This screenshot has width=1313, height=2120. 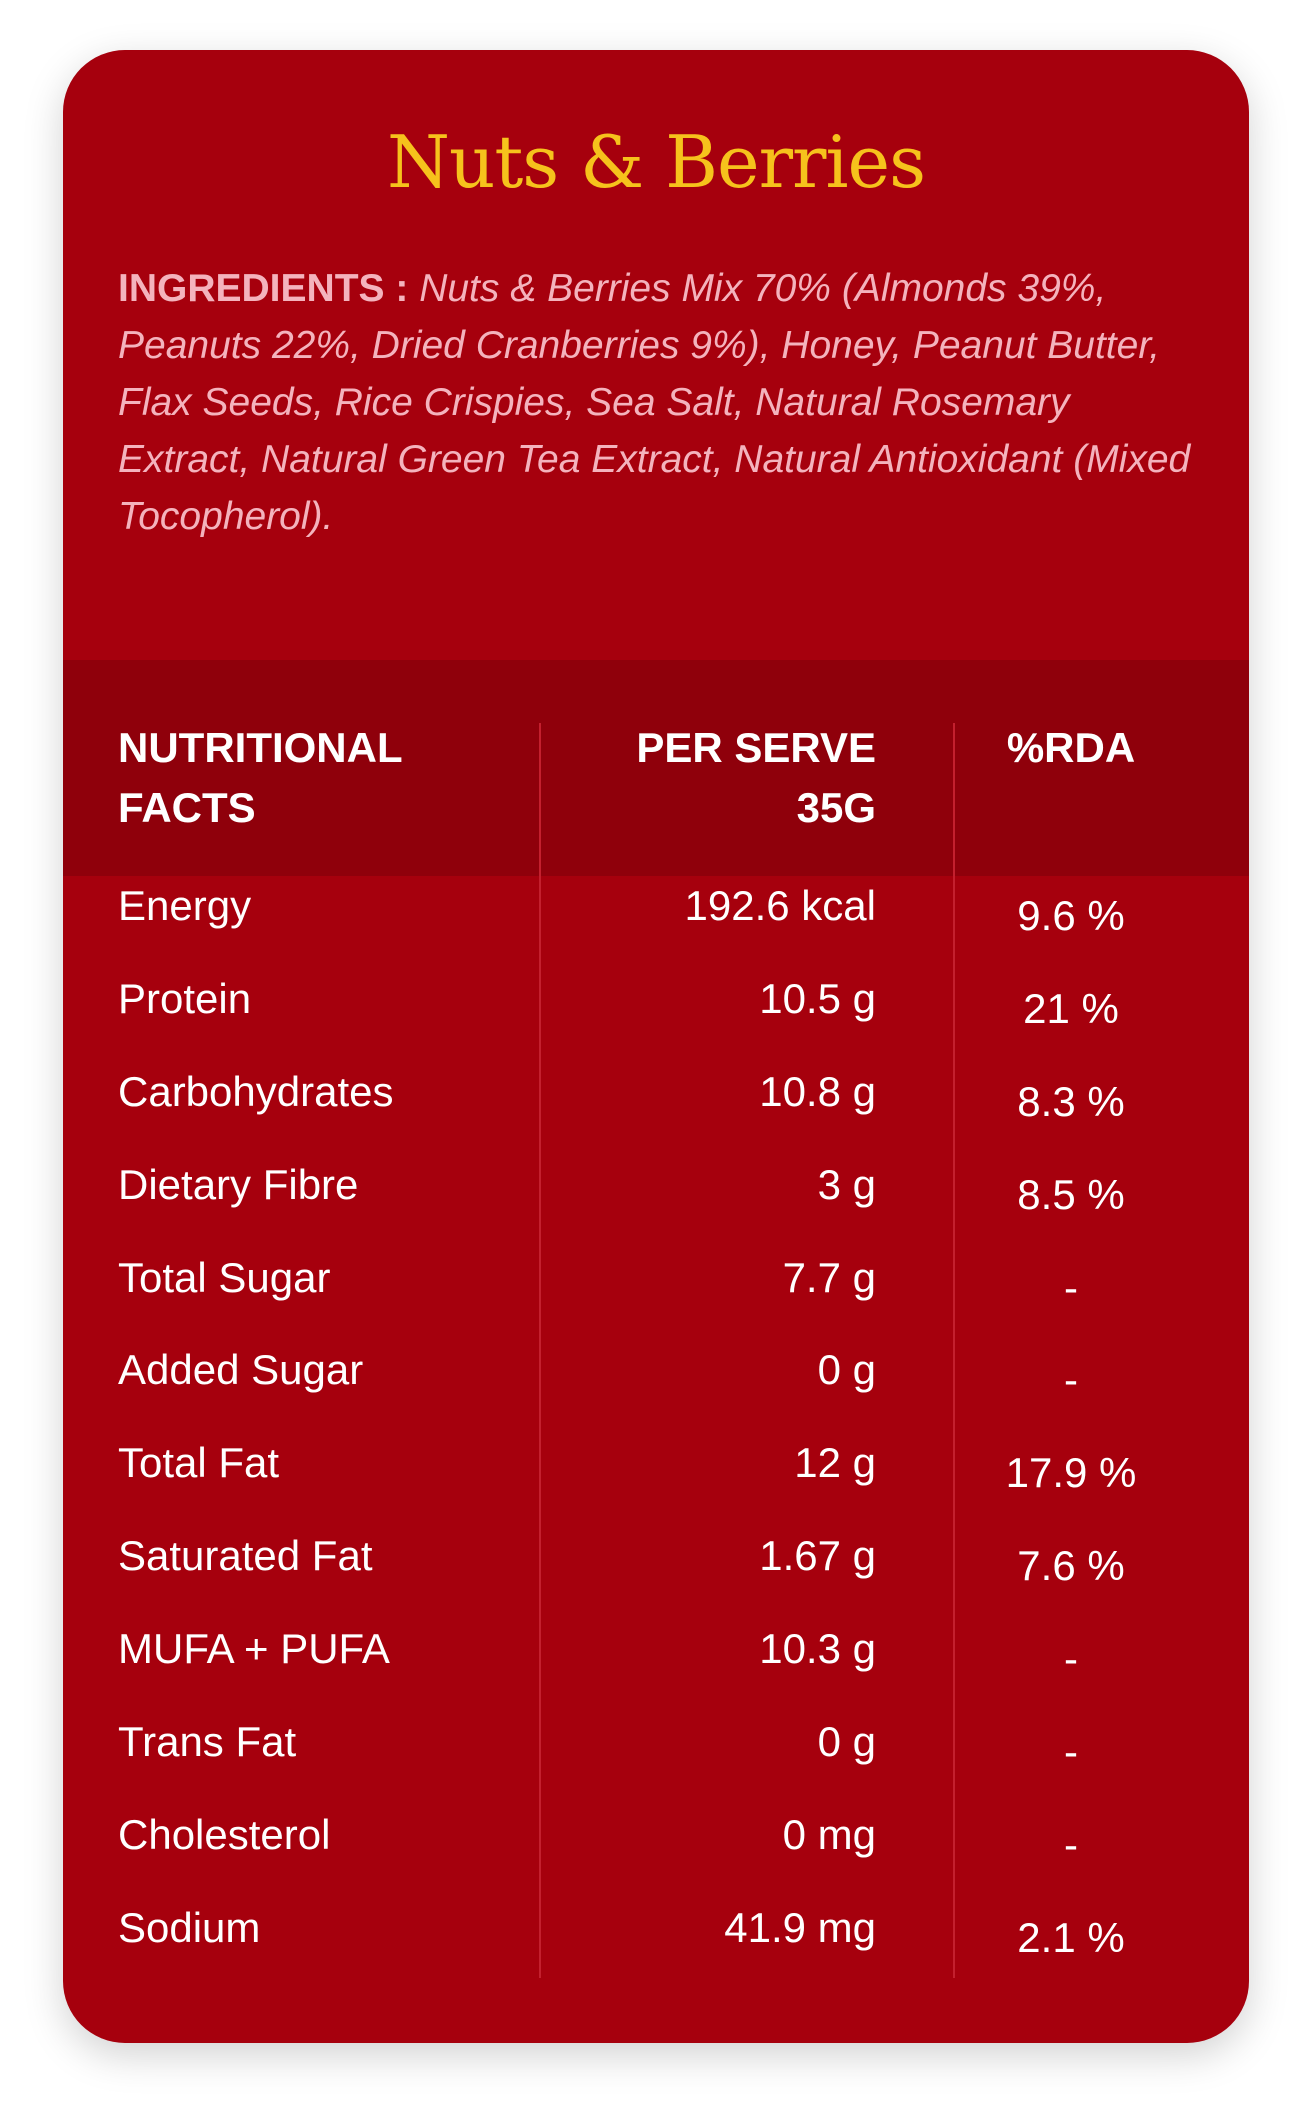 What do you see at coordinates (199, 1463) in the screenshot?
I see `nutrient-name: Total Fat` at bounding box center [199, 1463].